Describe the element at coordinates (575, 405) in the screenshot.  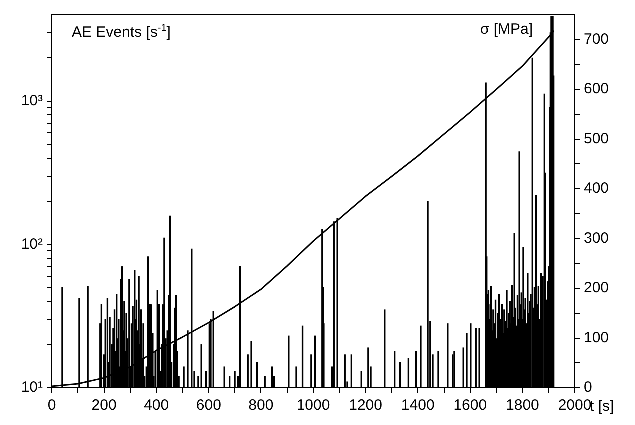
I see `x-tick-label: 2000` at that location.